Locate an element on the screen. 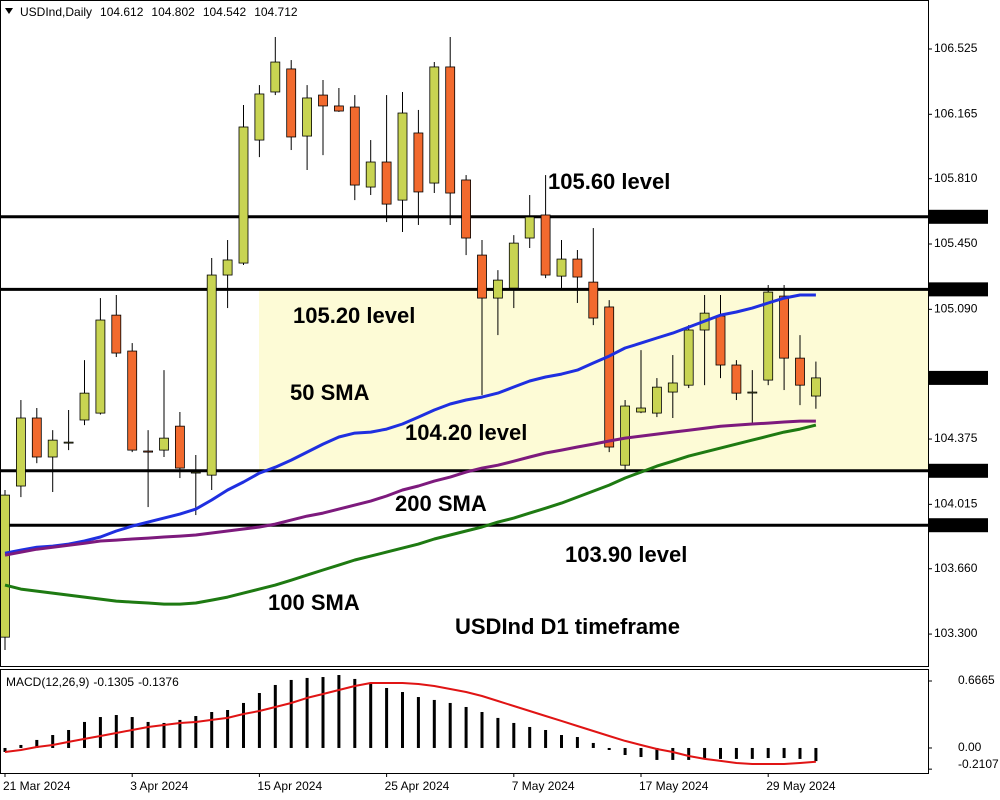 The width and height of the screenshot is (1000, 800). header-price: 104.612 is located at coordinates (122, 12).